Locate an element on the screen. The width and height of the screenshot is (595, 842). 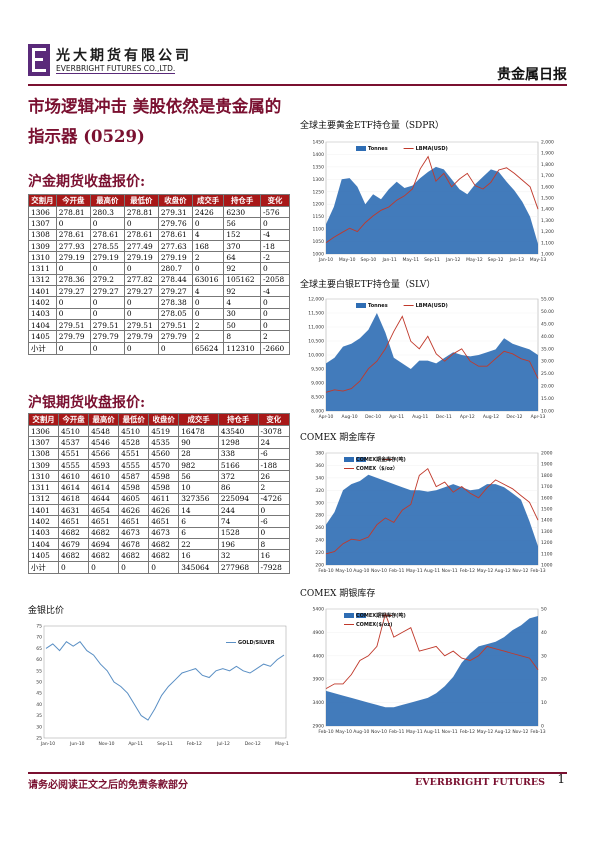
x-tick-label: Apr-13 is located at coordinates (538, 417).